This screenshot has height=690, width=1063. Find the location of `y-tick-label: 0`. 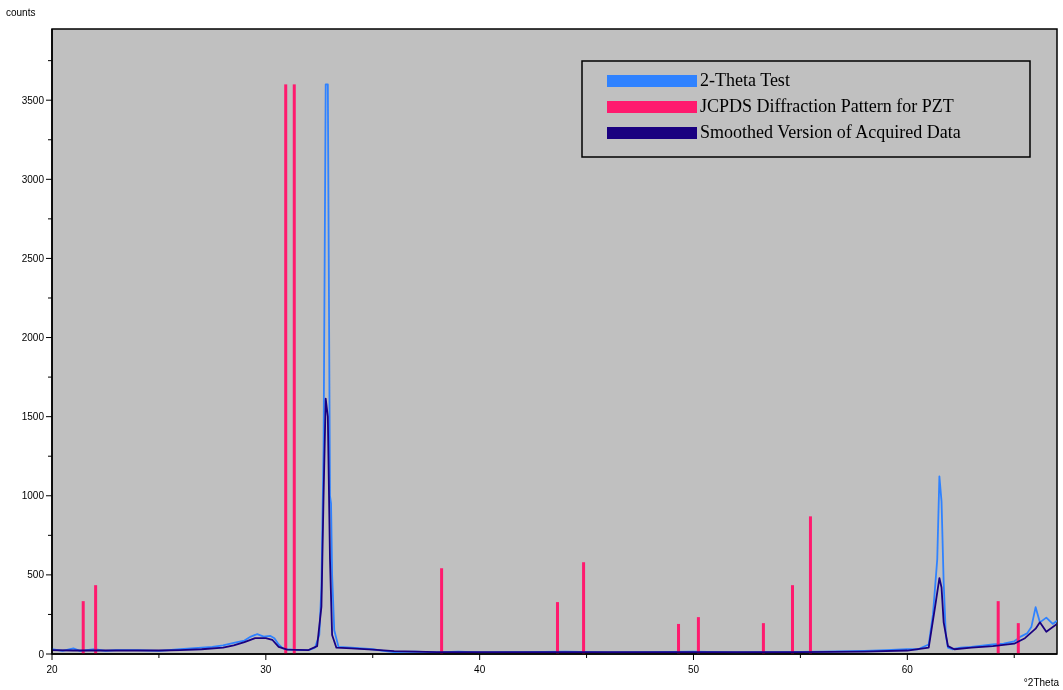

y-tick-label: 0 is located at coordinates (41, 654).